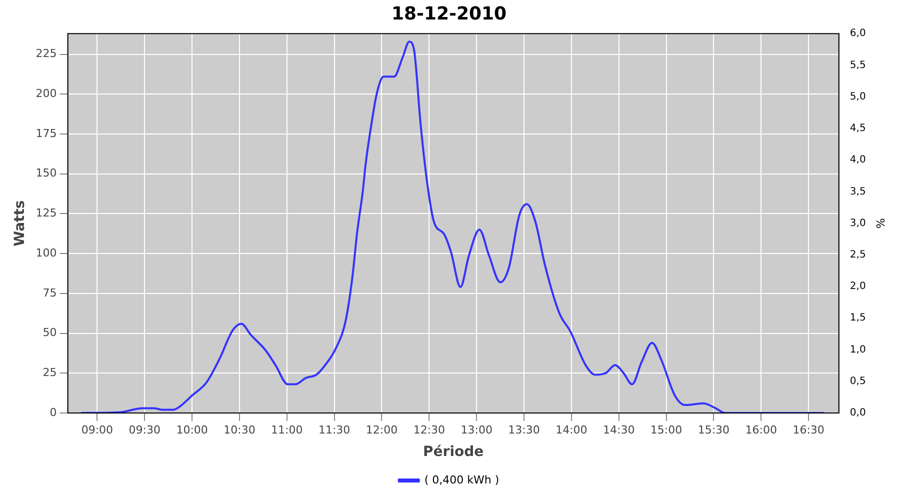 The height and width of the screenshot is (500, 900). I want to click on x-tick-label: 09:30, so click(144, 429).